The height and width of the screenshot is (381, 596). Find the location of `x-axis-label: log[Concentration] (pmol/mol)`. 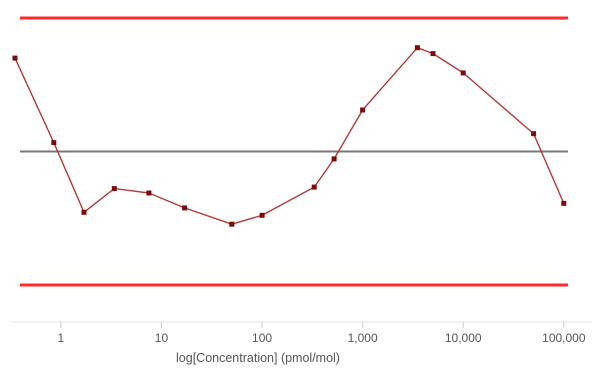

x-axis-label: log[Concentration] (pmol/mol) is located at coordinates (258, 358).